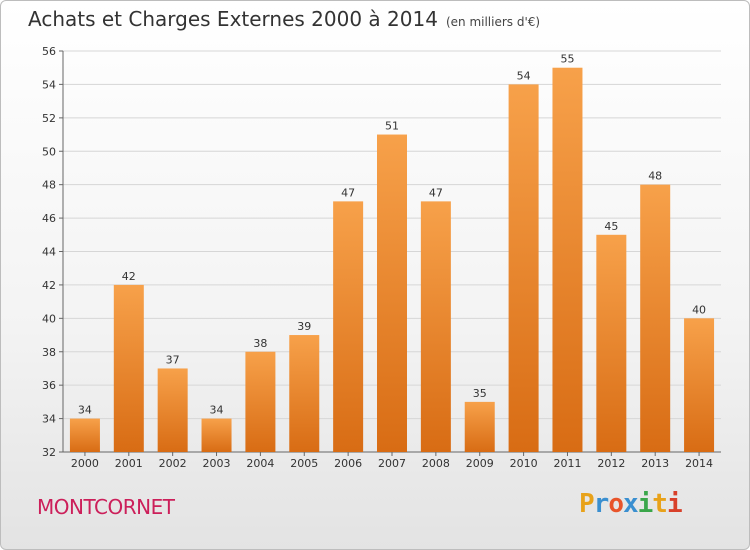 This screenshot has height=550, width=750. What do you see at coordinates (523, 268) in the screenshot?
I see `bar-2010` at bounding box center [523, 268].